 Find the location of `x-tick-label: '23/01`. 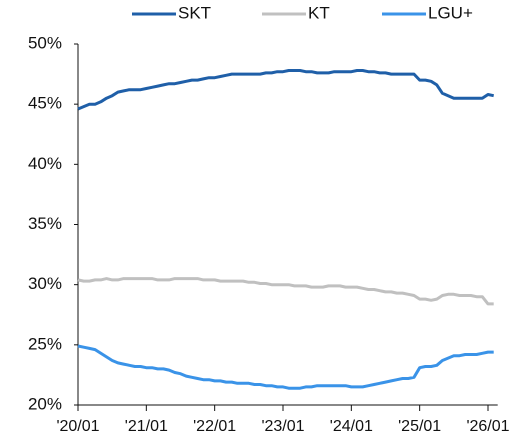

x-tick-label: '23/01 is located at coordinates (282, 426).